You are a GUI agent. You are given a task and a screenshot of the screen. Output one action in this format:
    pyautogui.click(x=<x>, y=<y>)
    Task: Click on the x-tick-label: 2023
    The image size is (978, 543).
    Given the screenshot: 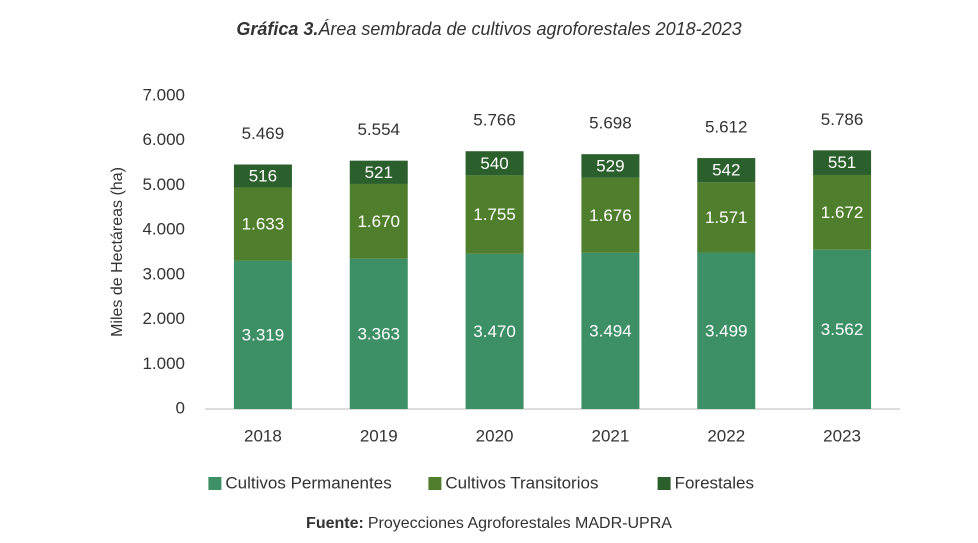 What is the action you would take?
    pyautogui.click(x=842, y=435)
    